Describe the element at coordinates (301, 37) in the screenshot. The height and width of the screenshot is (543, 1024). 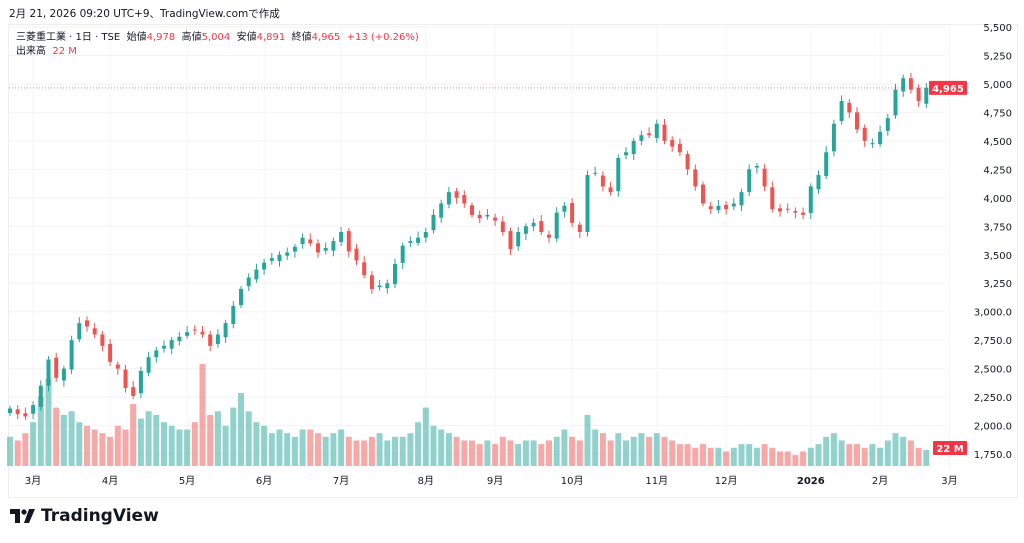
I see `close-label: 終値` at that location.